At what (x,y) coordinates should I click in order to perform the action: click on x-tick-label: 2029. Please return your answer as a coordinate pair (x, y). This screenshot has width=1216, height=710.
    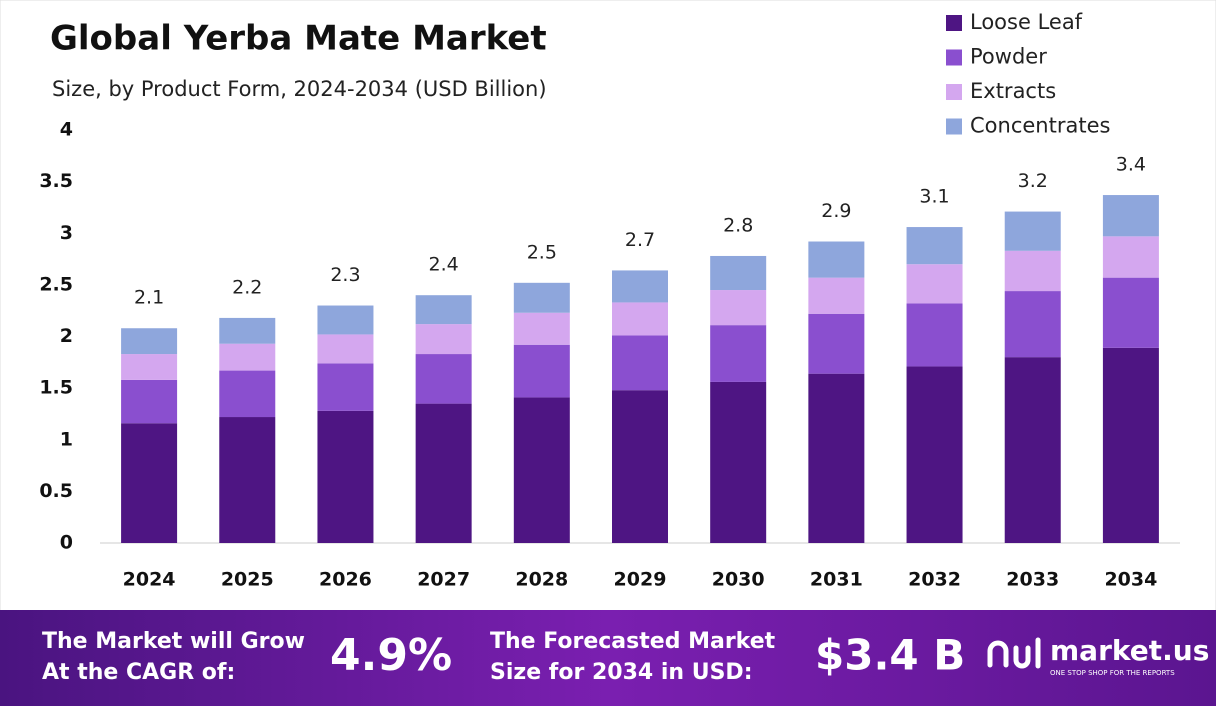
    Looking at the image, I should click on (640, 580).